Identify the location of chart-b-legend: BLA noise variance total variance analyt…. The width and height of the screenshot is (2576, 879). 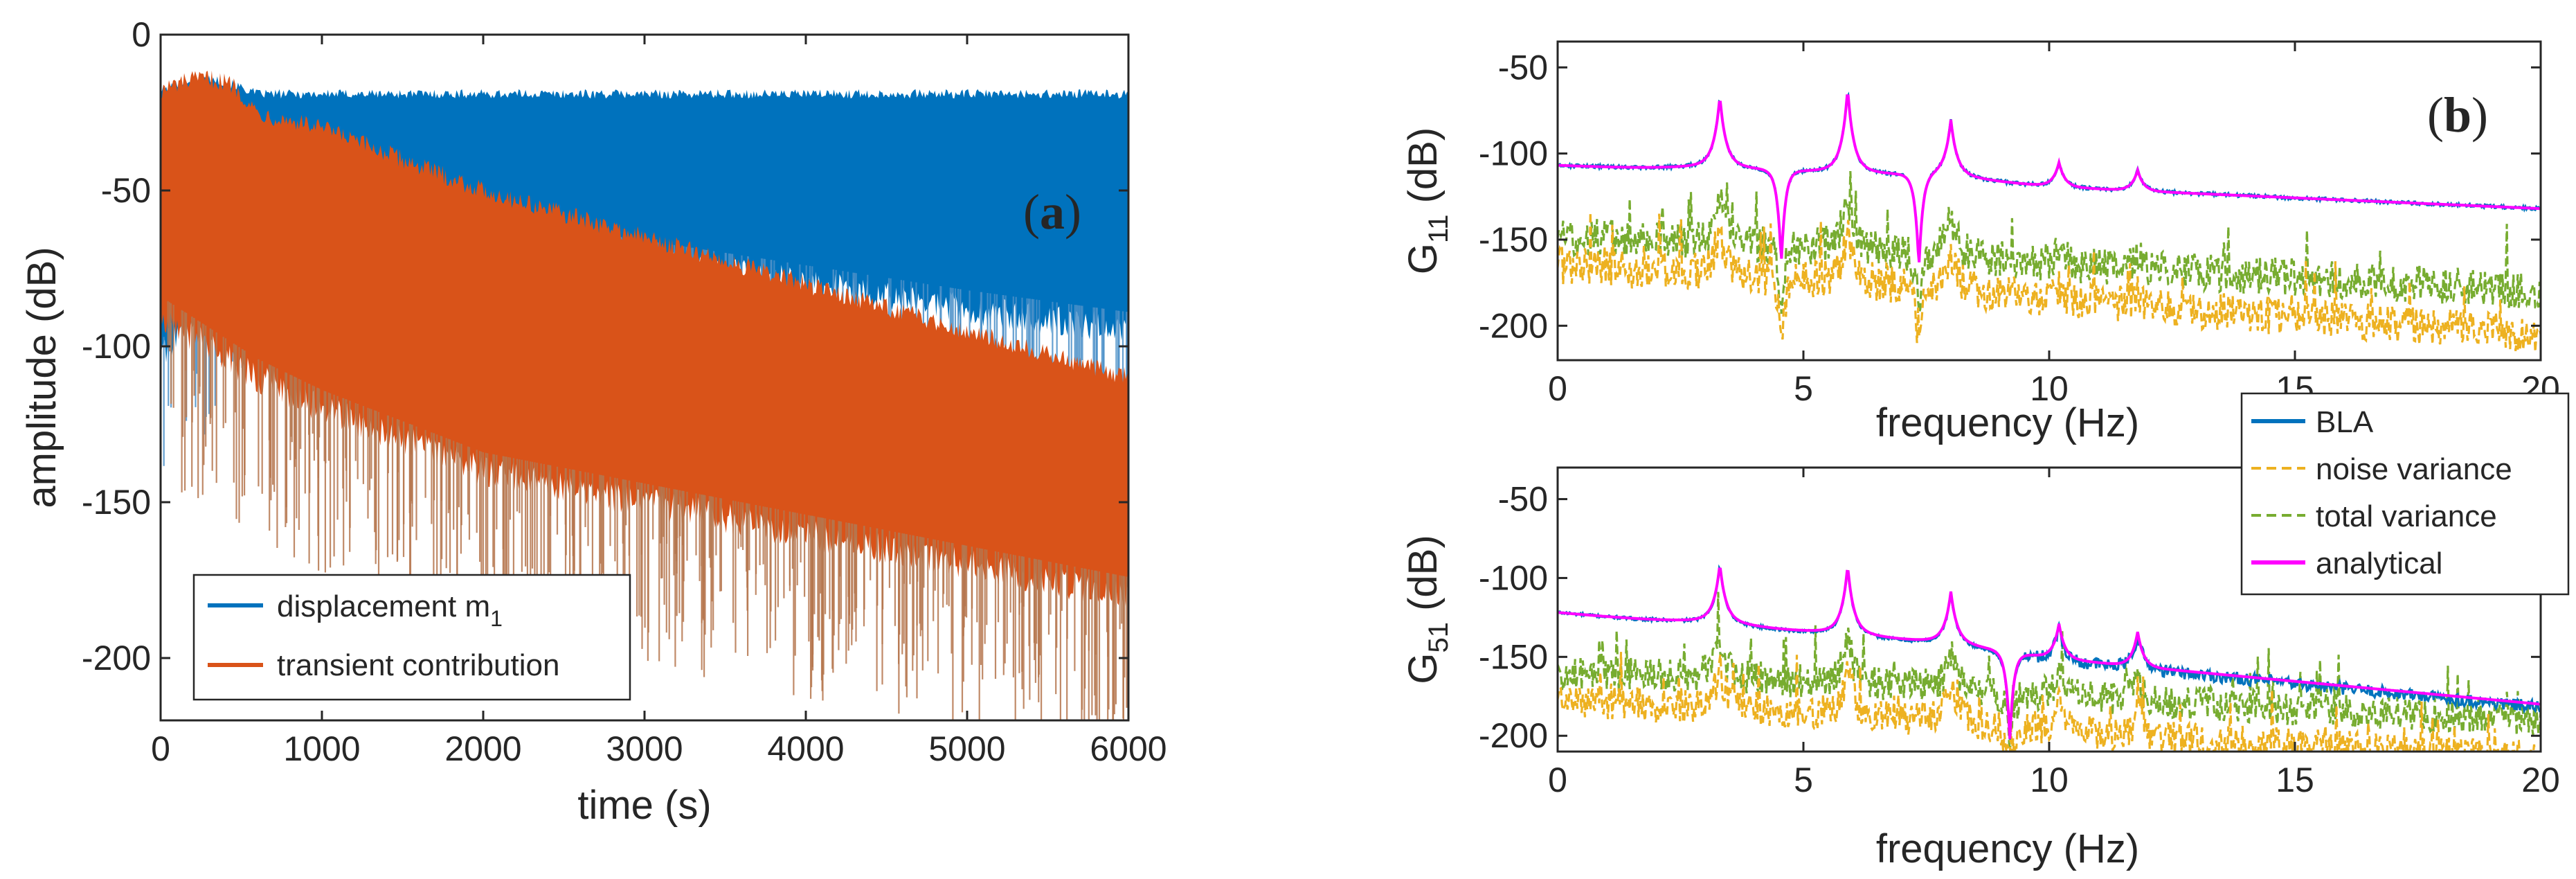
(2405, 494).